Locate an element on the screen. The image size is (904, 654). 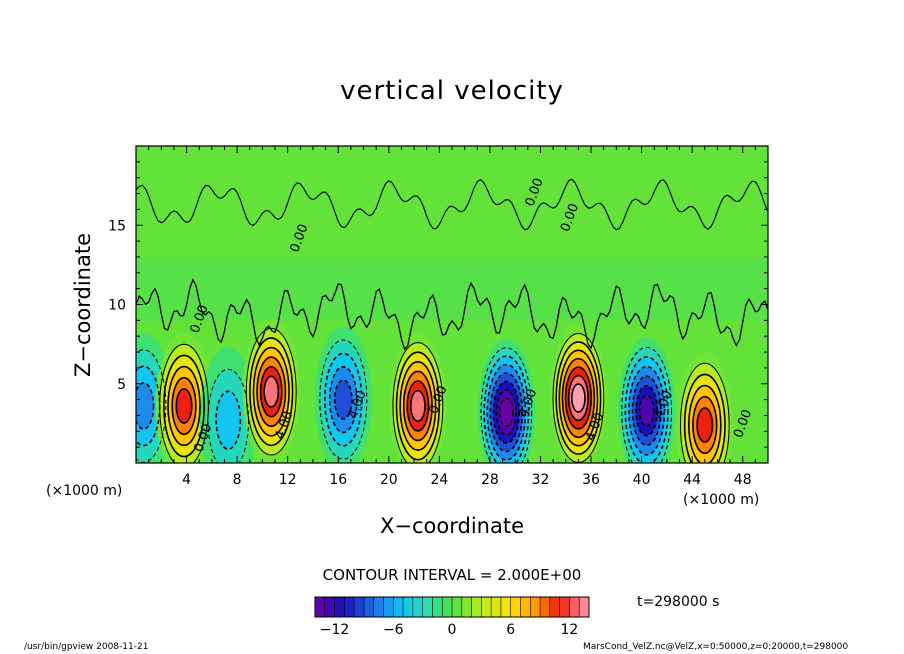
x-tick-label: 28 is located at coordinates (490, 480).